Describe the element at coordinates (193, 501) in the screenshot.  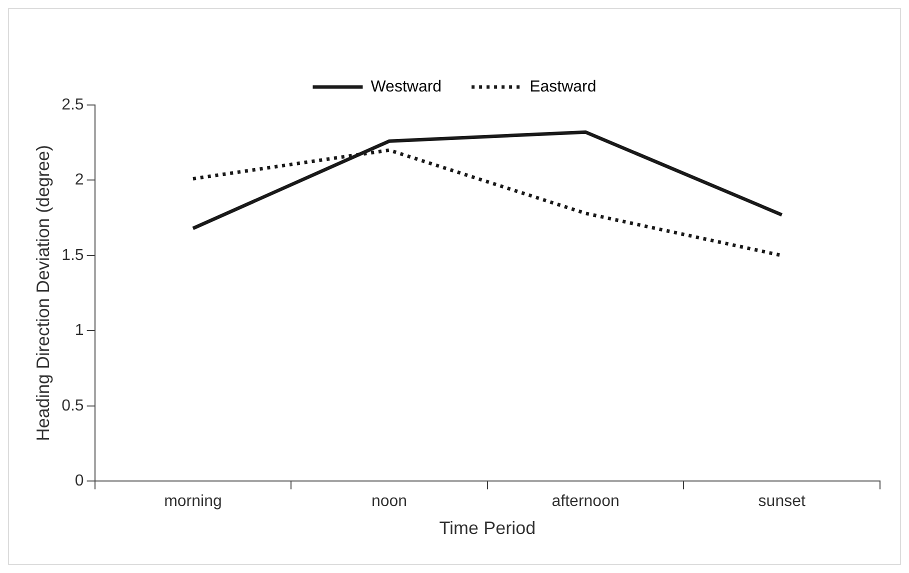
I see `x-tick-label: morning` at that location.